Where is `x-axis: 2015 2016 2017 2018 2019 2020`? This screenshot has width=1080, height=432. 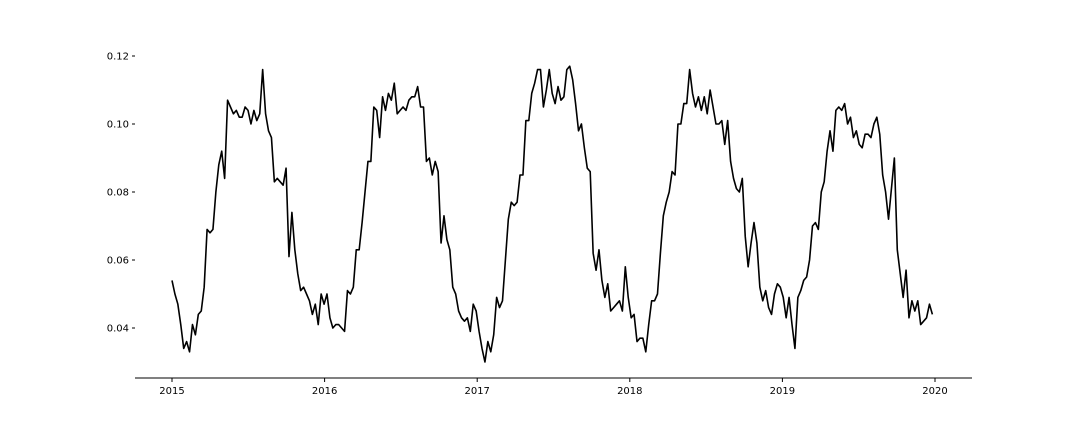 x-axis: 2015 2016 2017 2018 2019 2020 is located at coordinates (553, 387).